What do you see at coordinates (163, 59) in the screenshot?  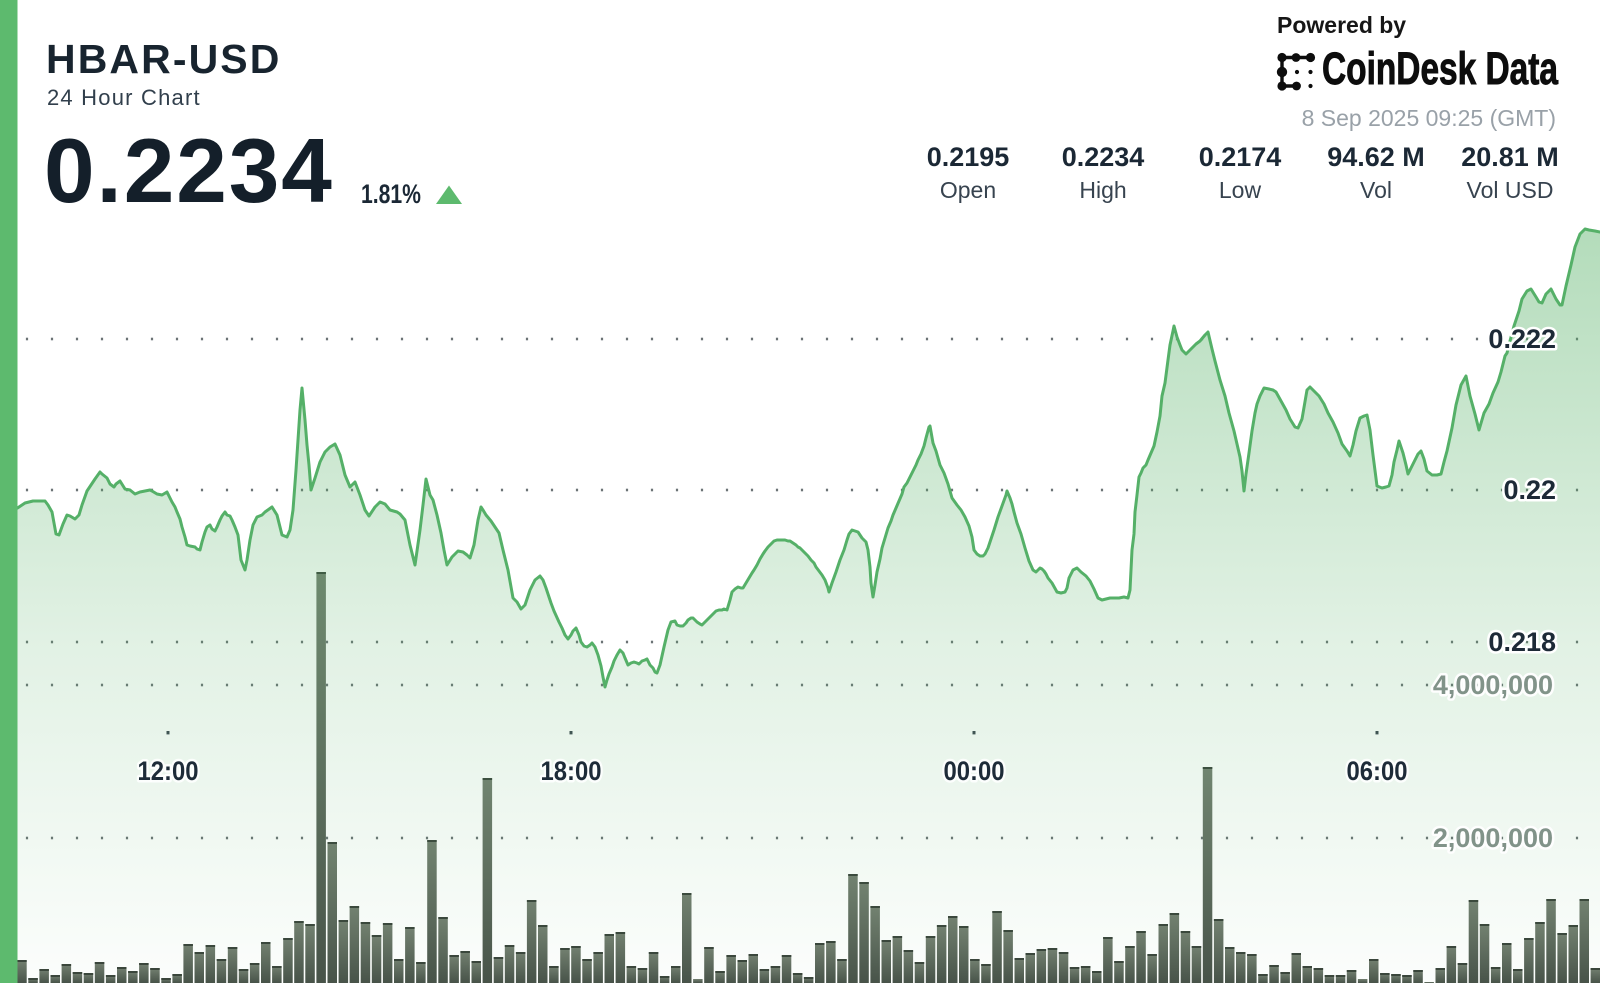 I see `svg-text: HBAR-USD` at bounding box center [163, 59].